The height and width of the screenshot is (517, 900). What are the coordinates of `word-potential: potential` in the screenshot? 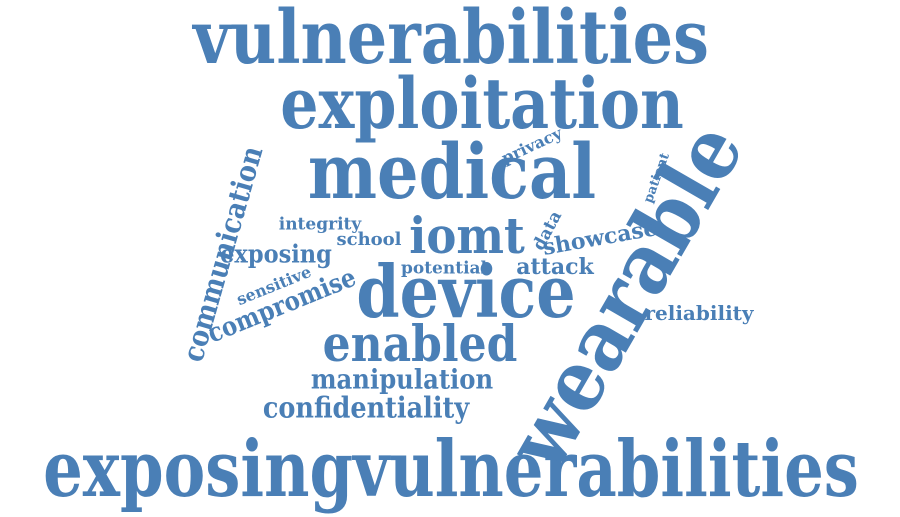 It's located at (444, 268).